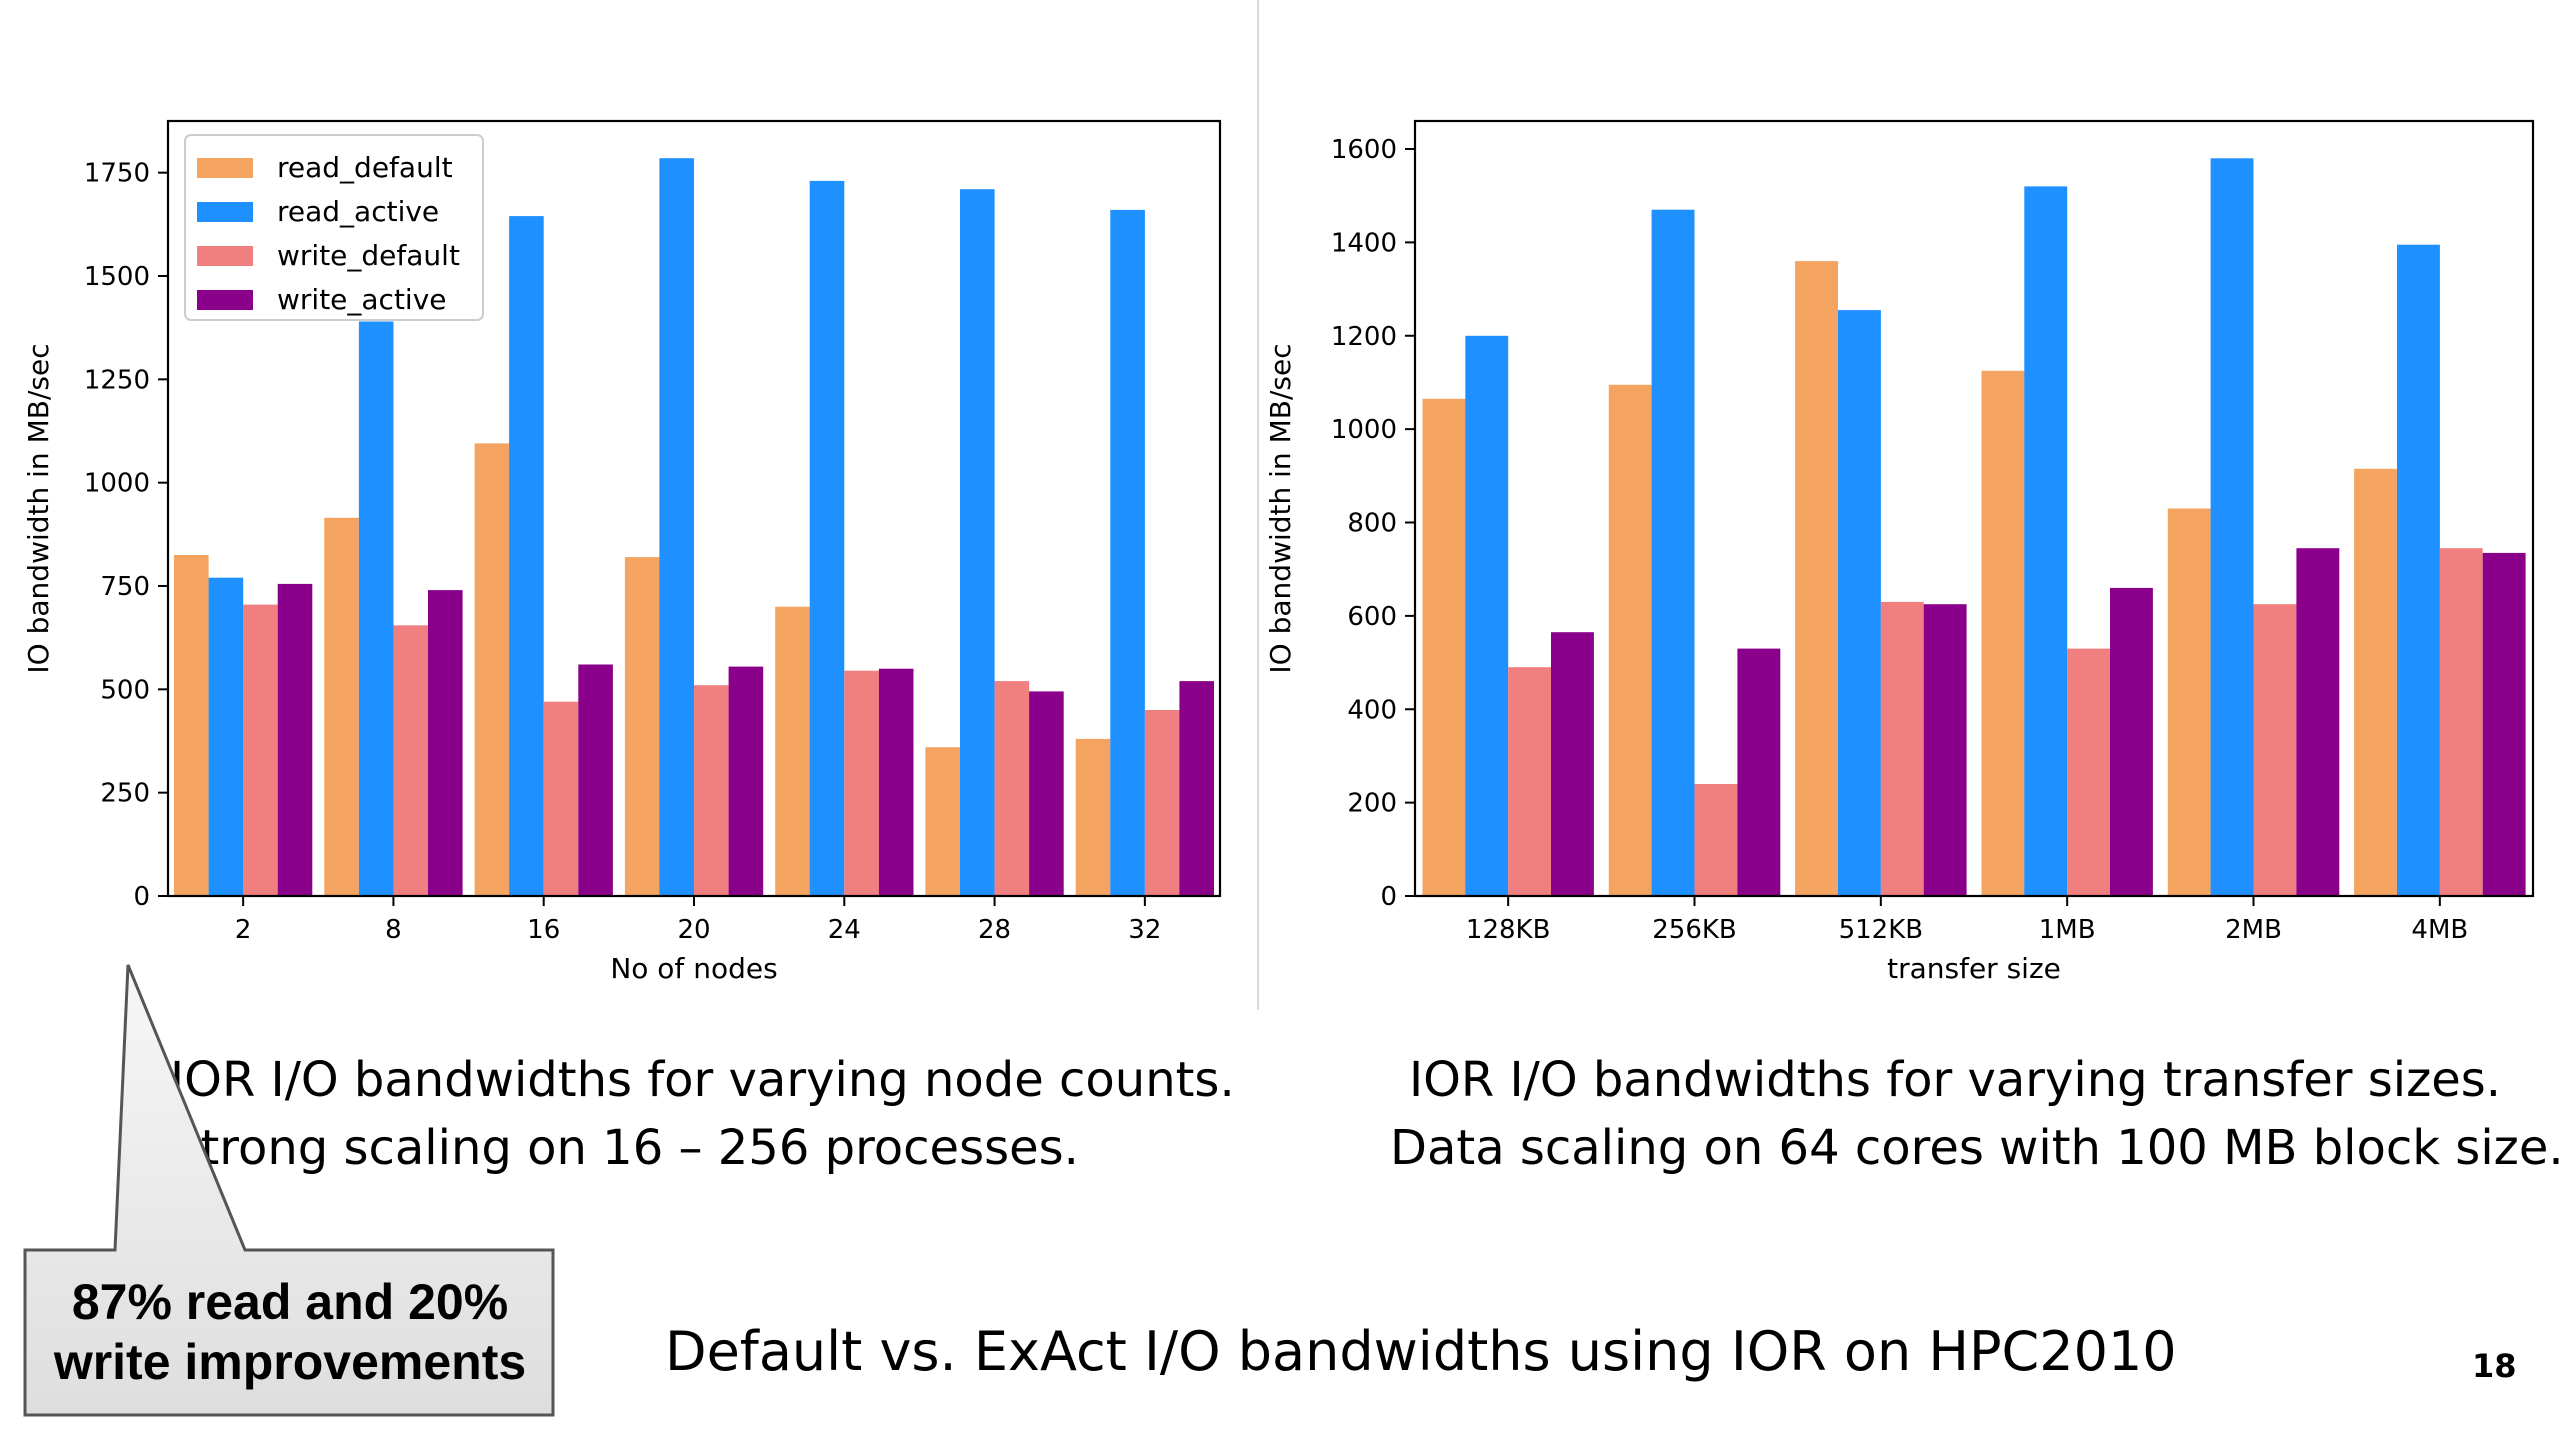 This screenshot has height=1440, width=2560. Describe the element at coordinates (225, 212) in the screenshot. I see `legend-swatch-read_active` at that location.